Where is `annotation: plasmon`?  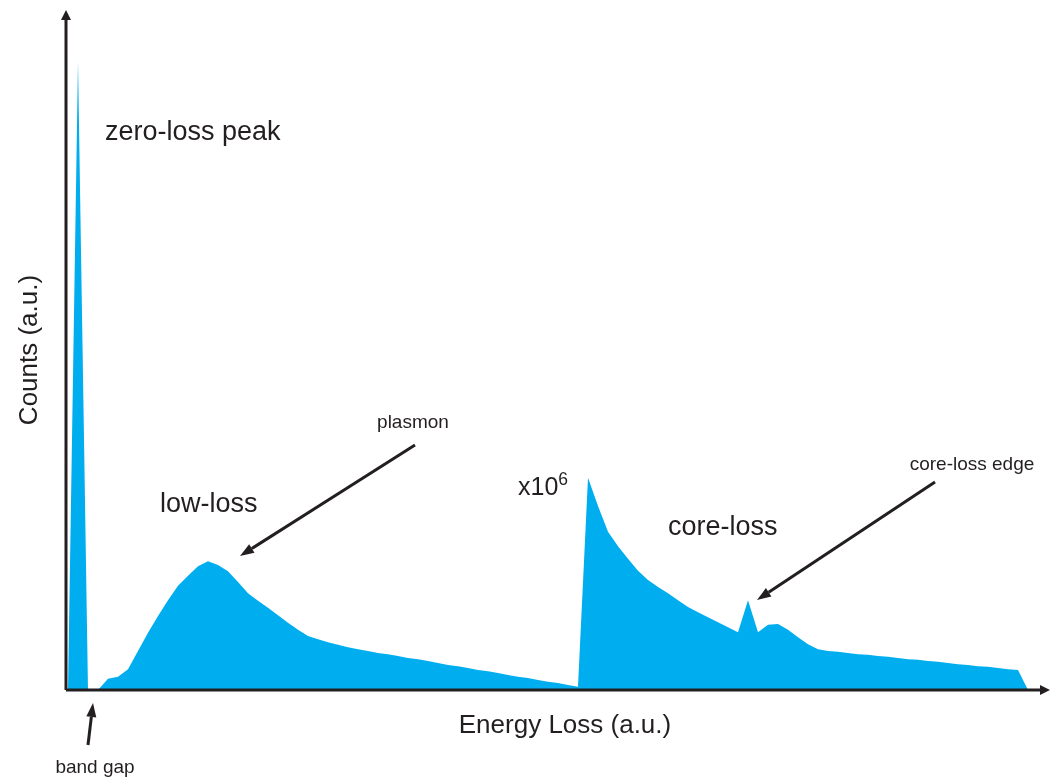 annotation: plasmon is located at coordinates (413, 421).